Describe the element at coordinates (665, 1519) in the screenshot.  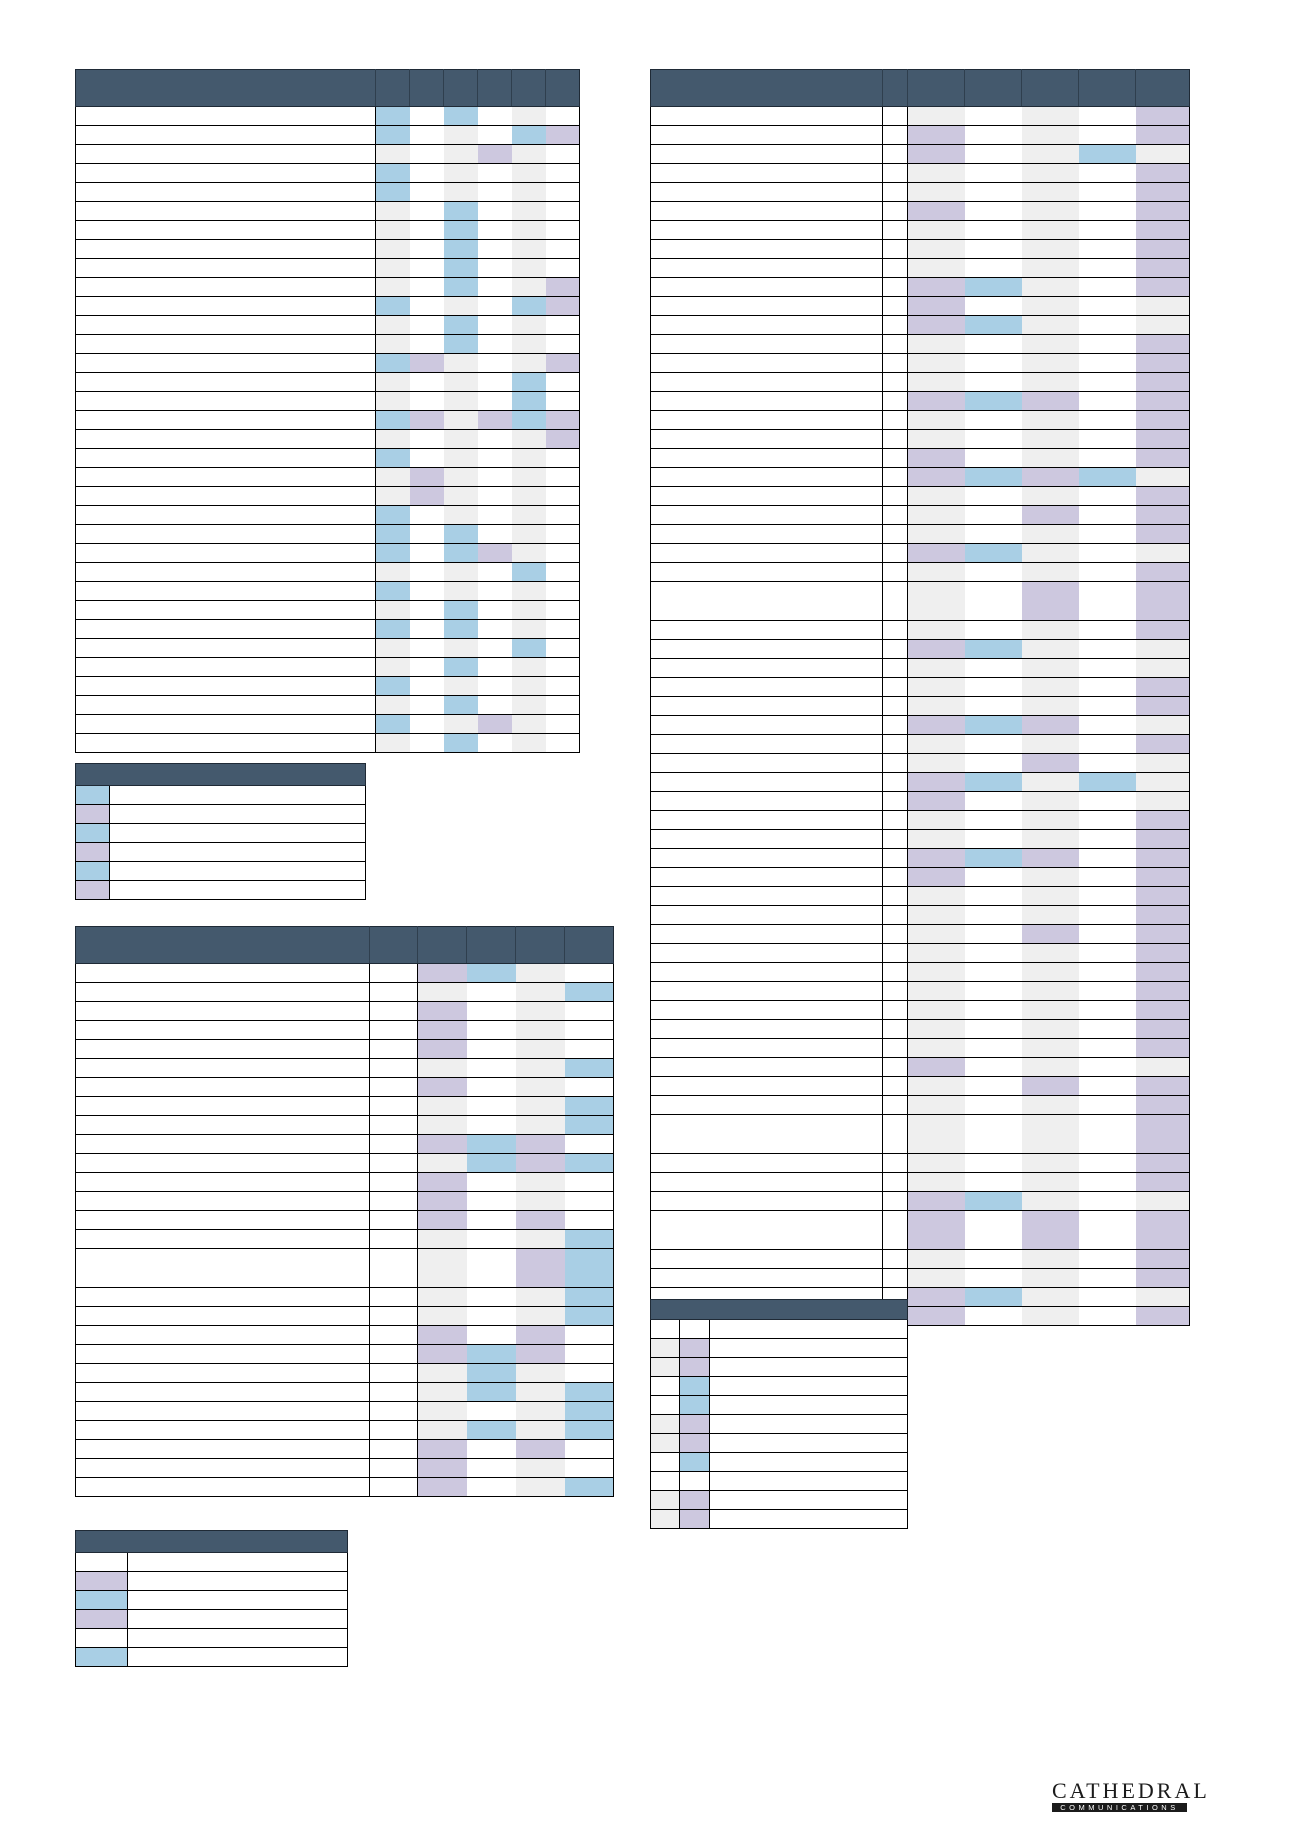
I see `key-swatch-cell` at that location.